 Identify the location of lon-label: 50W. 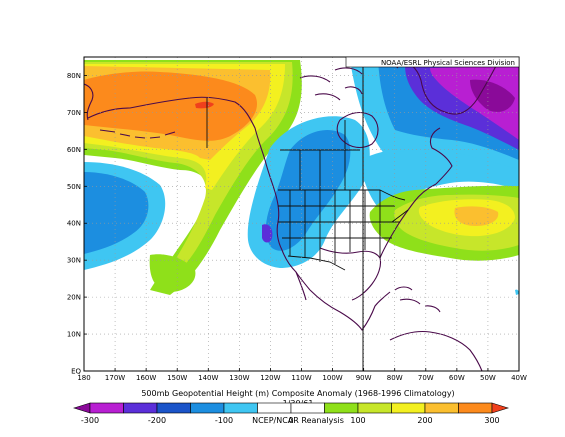
(488, 378).